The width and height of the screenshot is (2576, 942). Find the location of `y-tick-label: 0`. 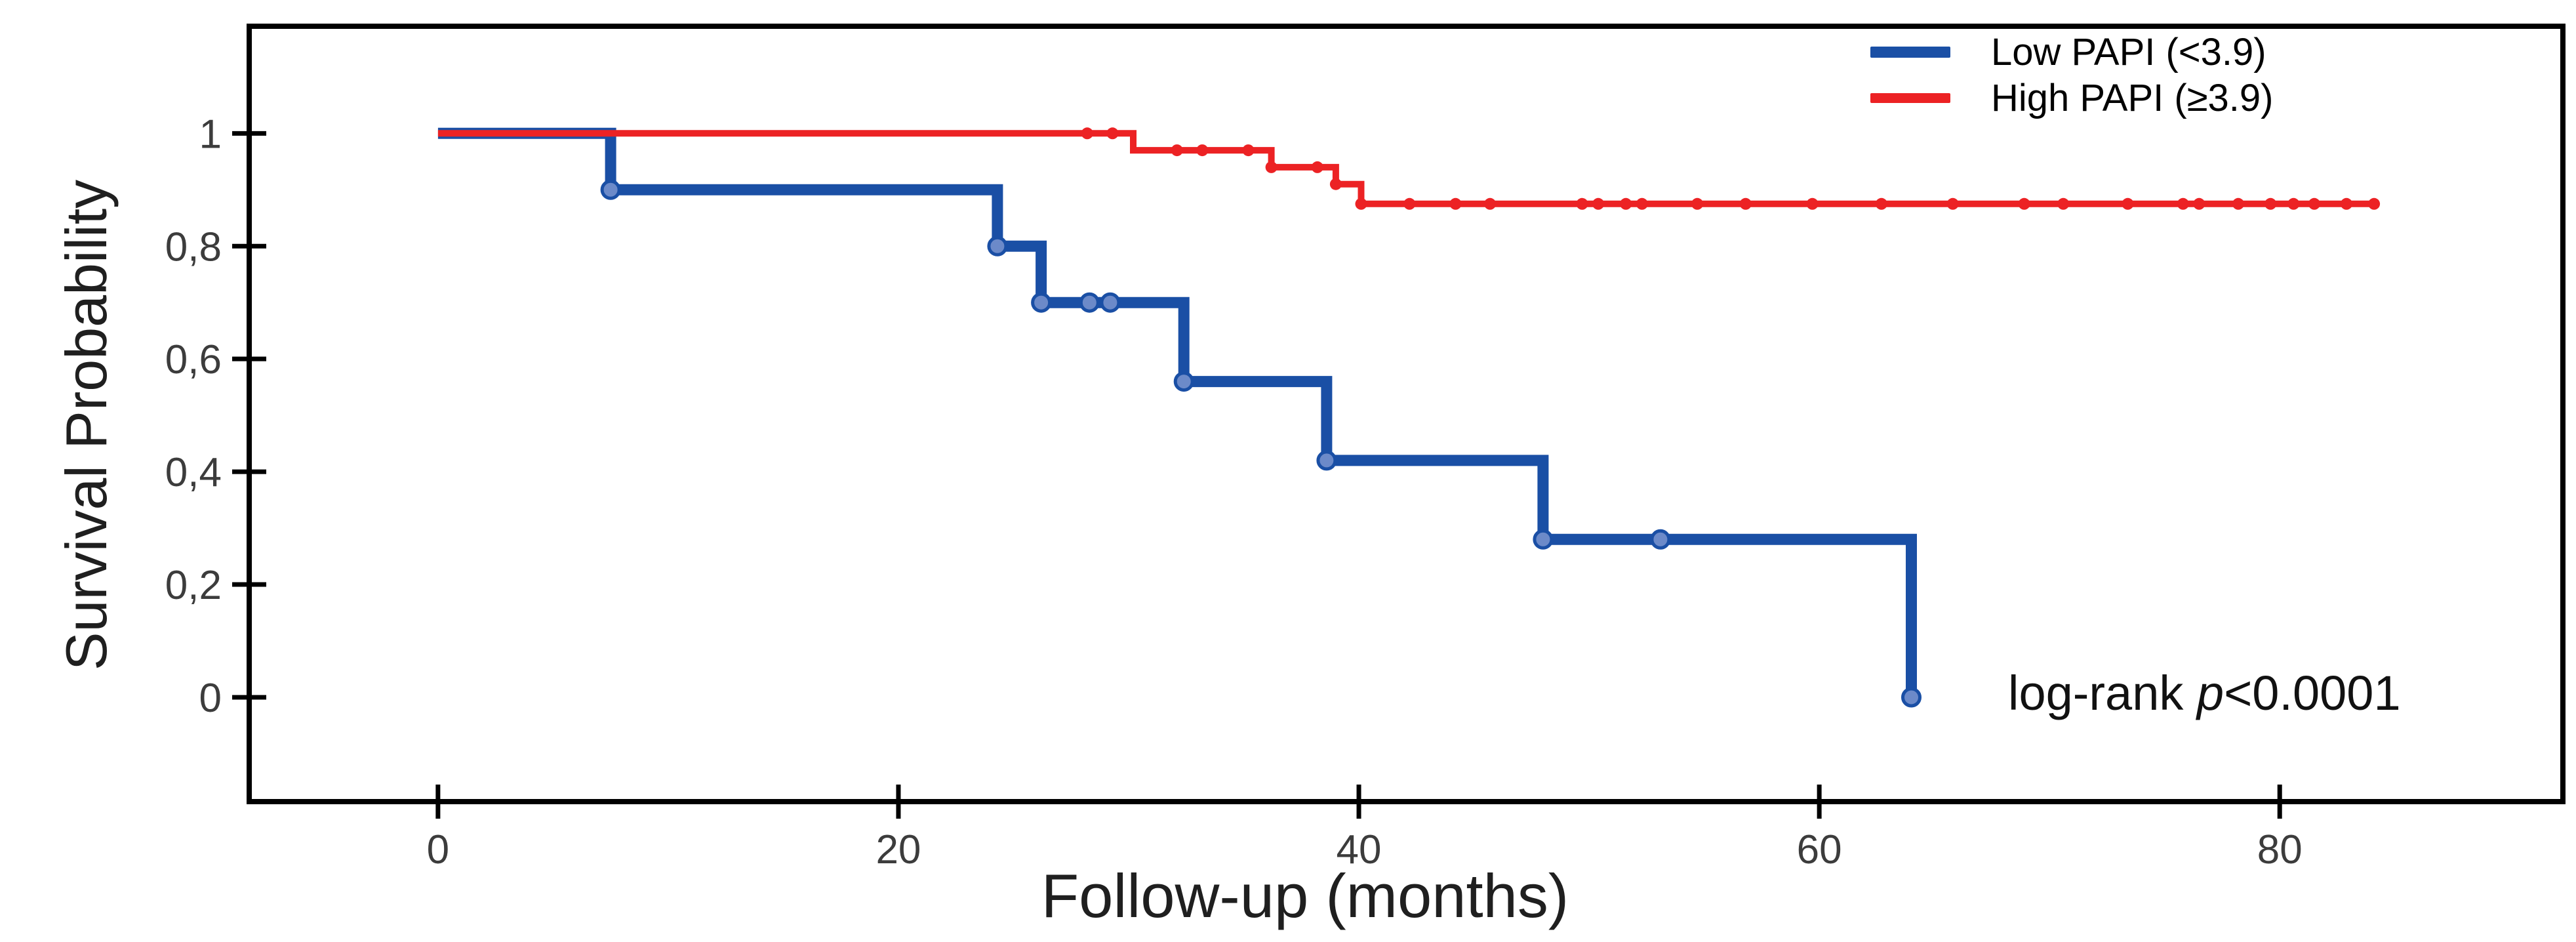

y-tick-label: 0 is located at coordinates (210, 698).